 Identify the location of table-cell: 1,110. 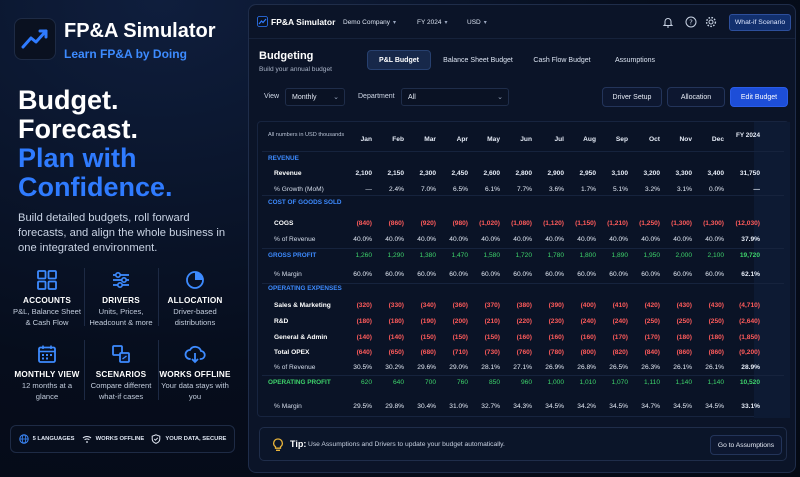
(651, 382).